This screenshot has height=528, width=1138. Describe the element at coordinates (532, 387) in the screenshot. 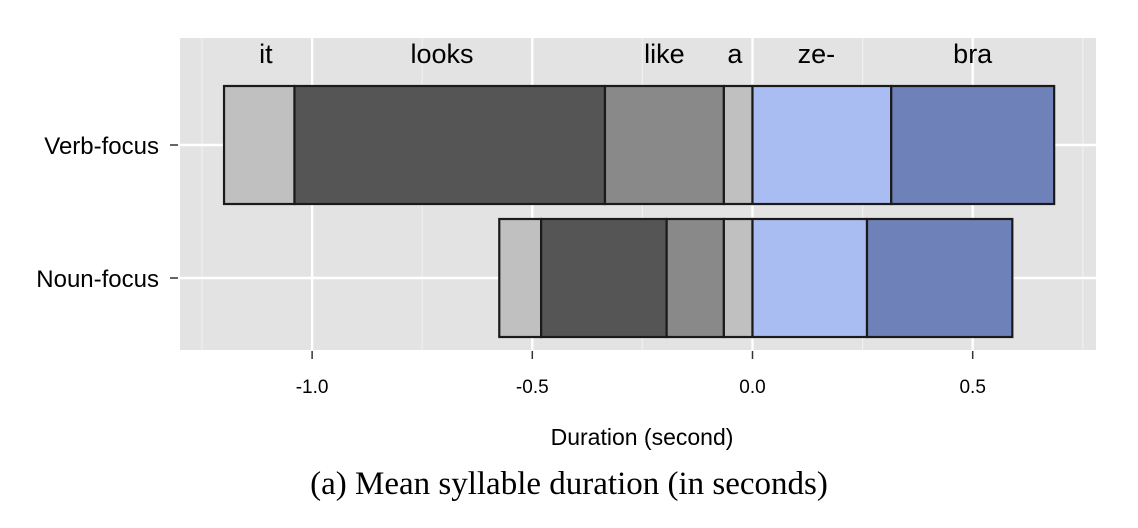

I see `x-tick-label: -0.5` at that location.